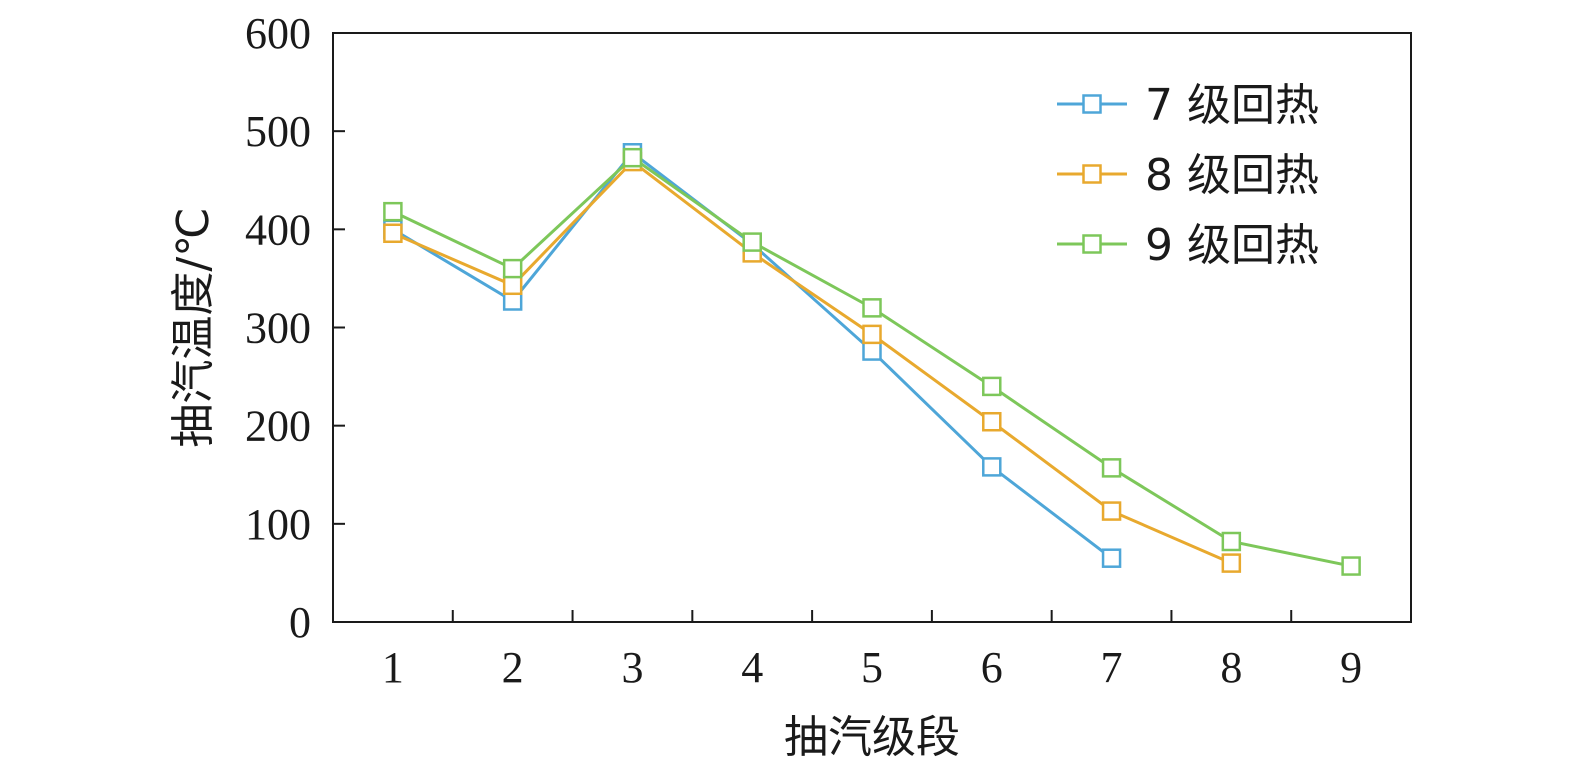 This screenshot has width=1575, height=772. I want to click on y-tick-label: 600, so click(278, 33).